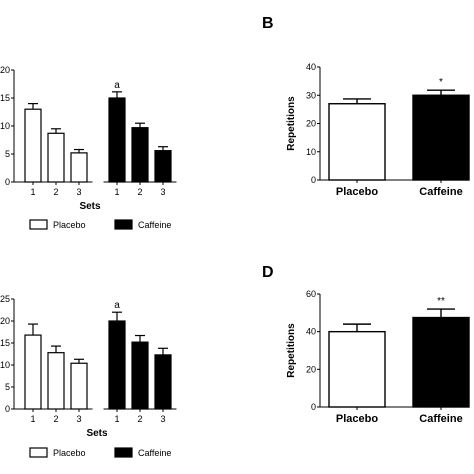 This screenshot has width=474, height=474. What do you see at coordinates (311, 294) in the screenshot?
I see `y-tick-label: 60` at bounding box center [311, 294].